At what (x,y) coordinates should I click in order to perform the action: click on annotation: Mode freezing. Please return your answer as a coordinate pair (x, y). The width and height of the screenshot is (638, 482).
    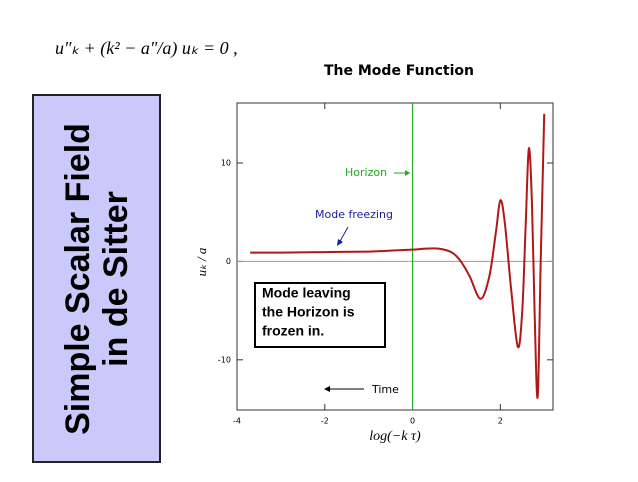
    Looking at the image, I should click on (354, 214).